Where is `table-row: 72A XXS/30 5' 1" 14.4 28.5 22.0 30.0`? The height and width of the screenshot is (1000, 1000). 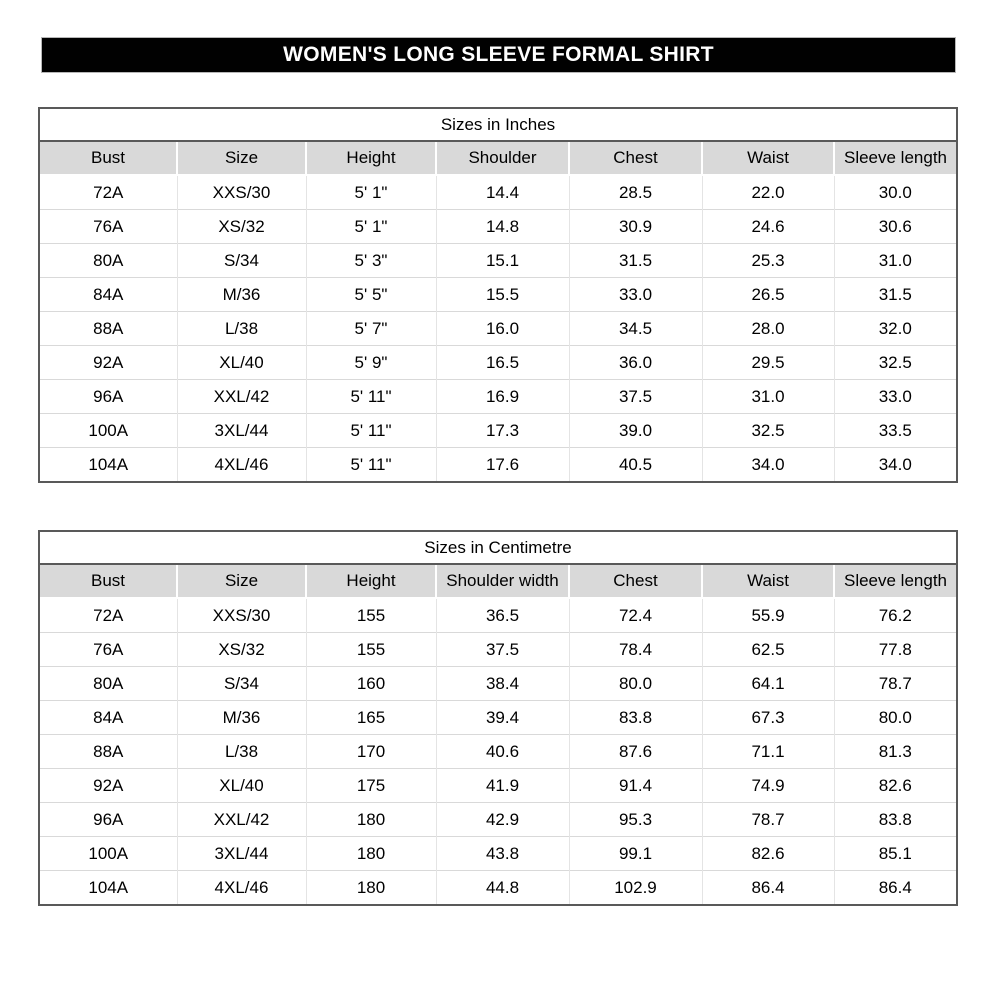 table-row: 72A XXS/30 5' 1" 14.4 28.5 22.0 30.0 is located at coordinates (498, 192).